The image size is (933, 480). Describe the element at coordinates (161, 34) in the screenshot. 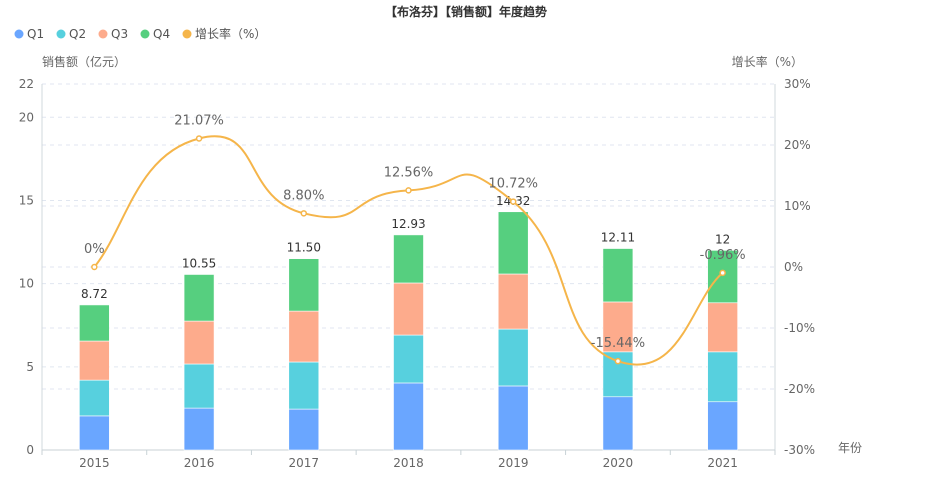

I see `legend-label: Q4` at that location.